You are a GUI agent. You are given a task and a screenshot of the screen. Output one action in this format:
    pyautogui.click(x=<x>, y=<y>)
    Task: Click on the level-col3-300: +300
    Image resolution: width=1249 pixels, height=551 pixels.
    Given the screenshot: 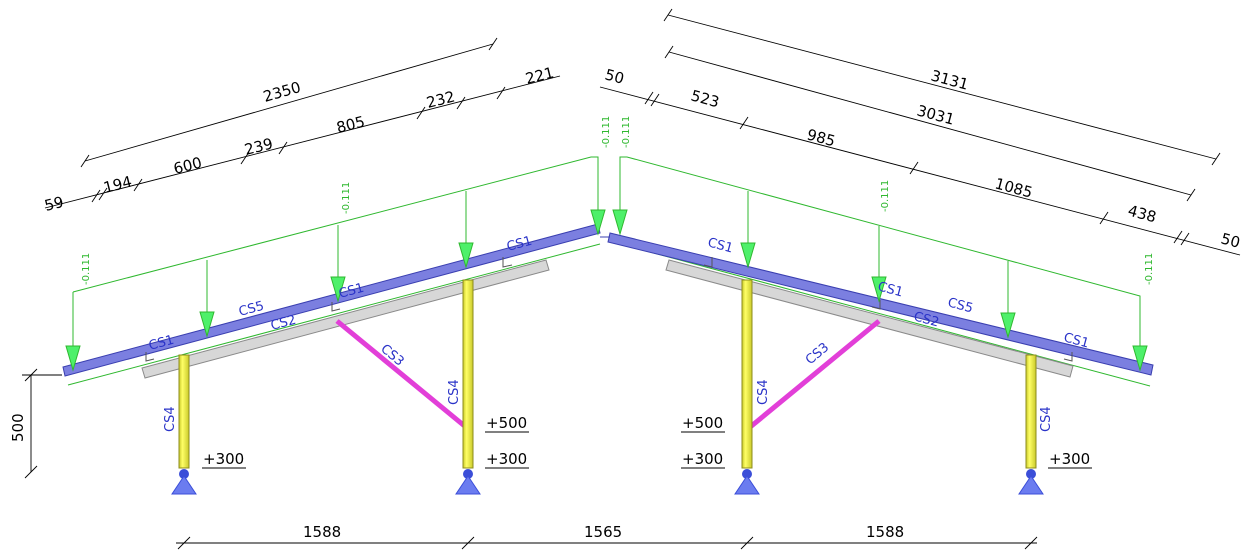 What is the action you would take?
    pyautogui.click(x=702, y=459)
    